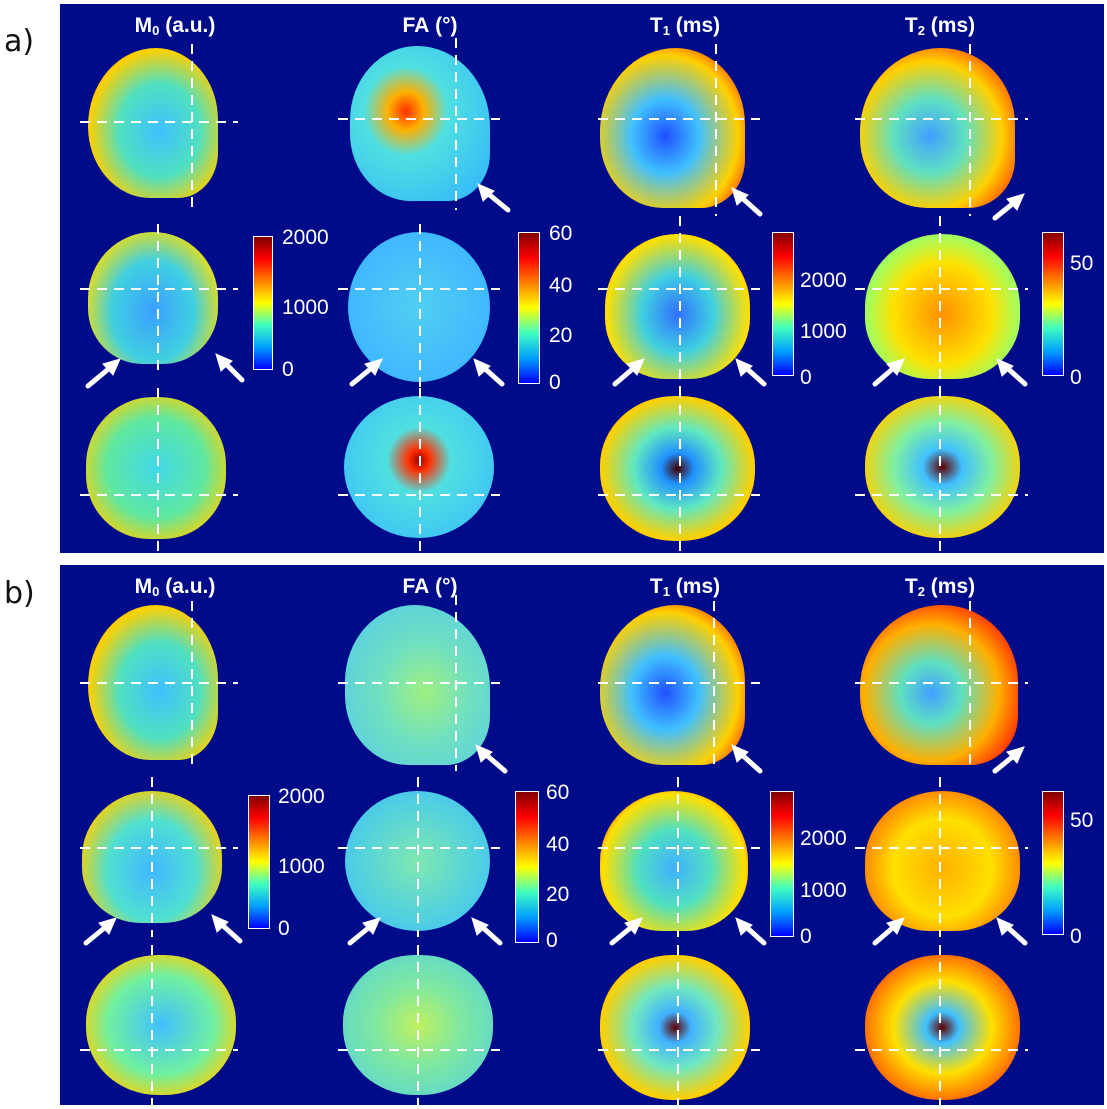  Describe the element at coordinates (19, 41) in the screenshot. I see `panel-a-label: a)` at that location.